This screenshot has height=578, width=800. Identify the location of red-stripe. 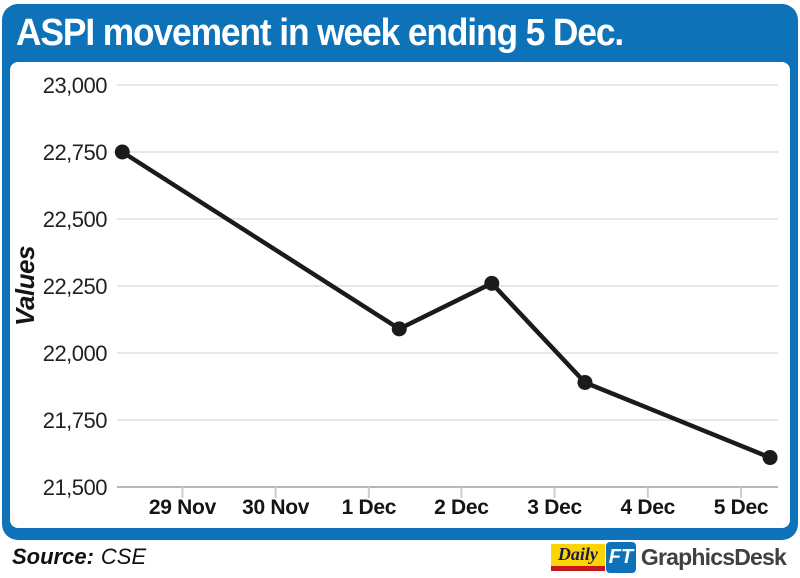
(577, 568).